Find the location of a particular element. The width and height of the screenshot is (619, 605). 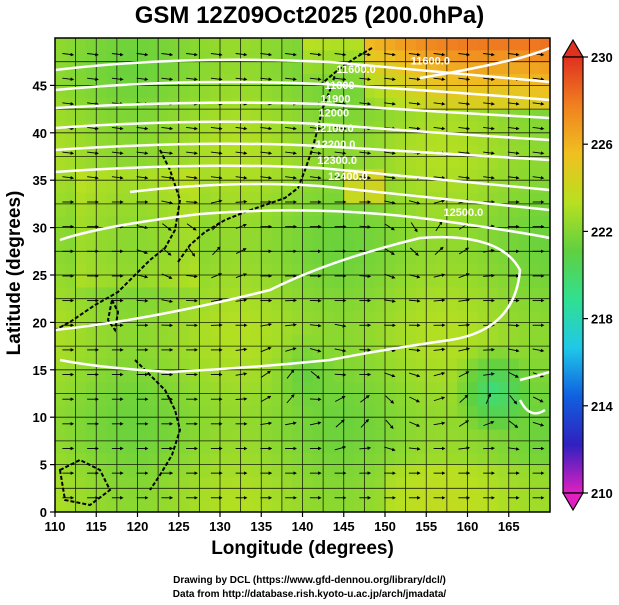

y-tick-label: 15 is located at coordinates (40, 370).